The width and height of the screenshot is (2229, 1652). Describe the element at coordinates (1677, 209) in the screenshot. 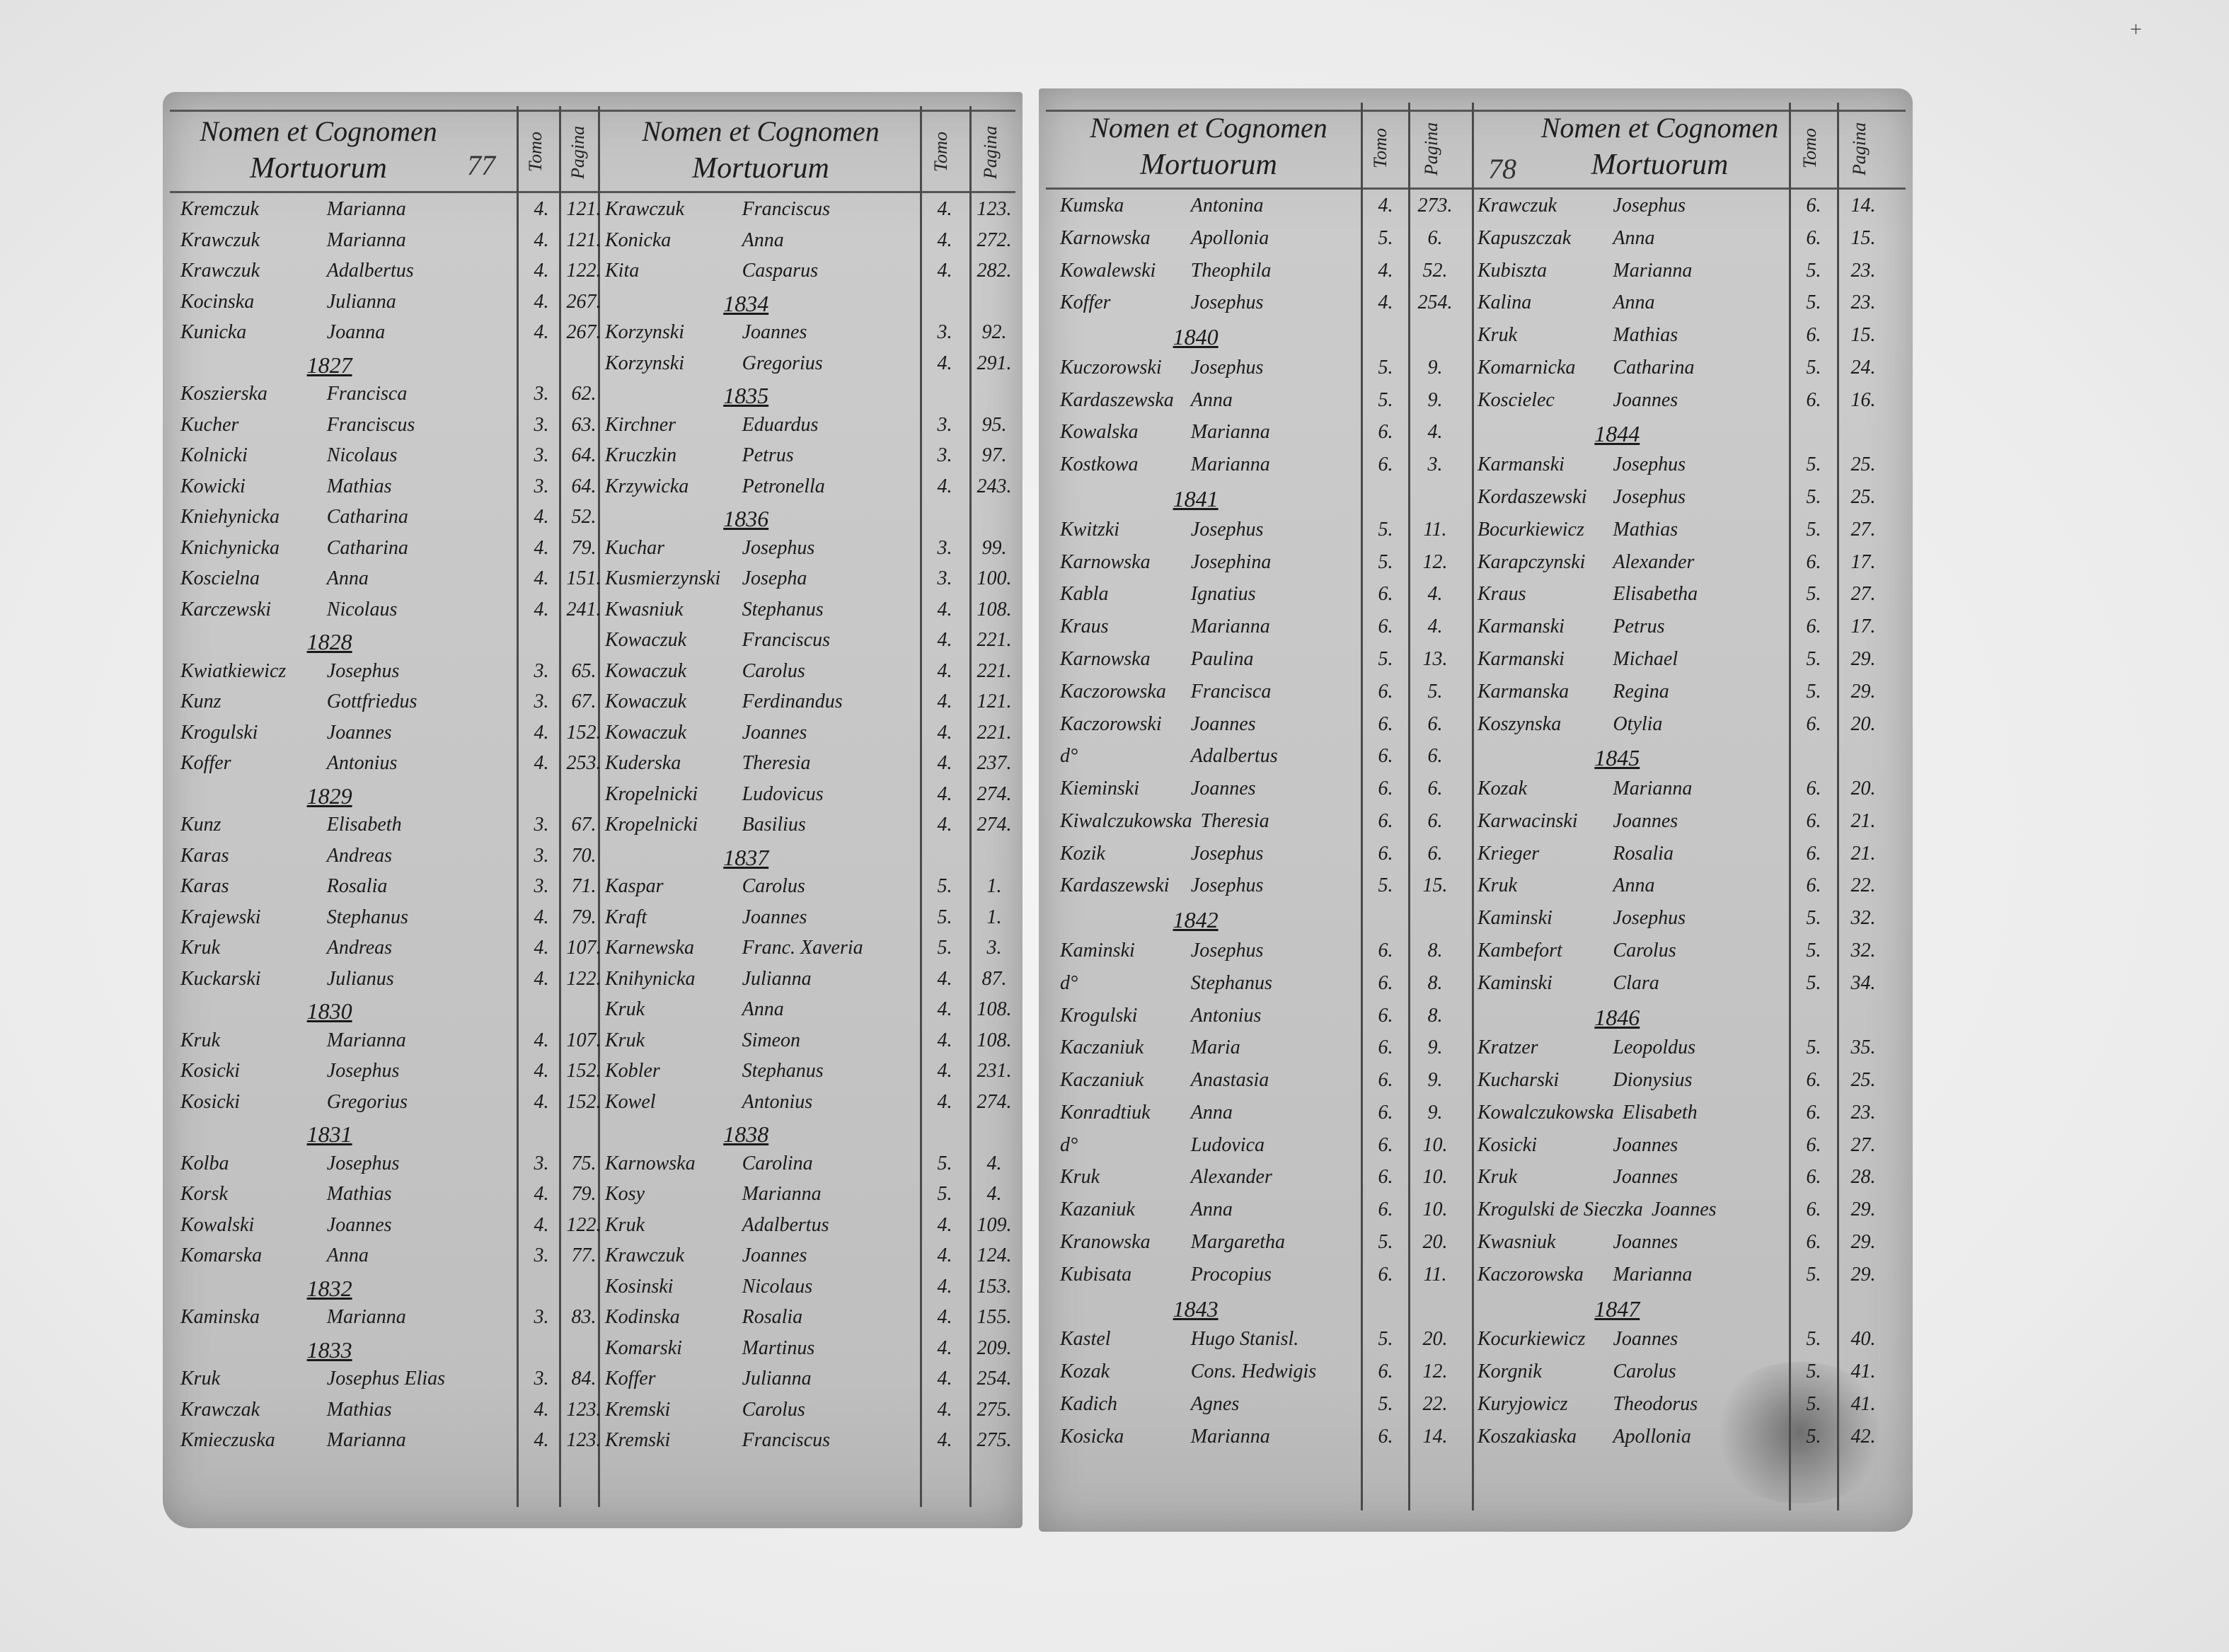

I see `register-entry: Krawczuk Josephus 6. 14.` at that location.